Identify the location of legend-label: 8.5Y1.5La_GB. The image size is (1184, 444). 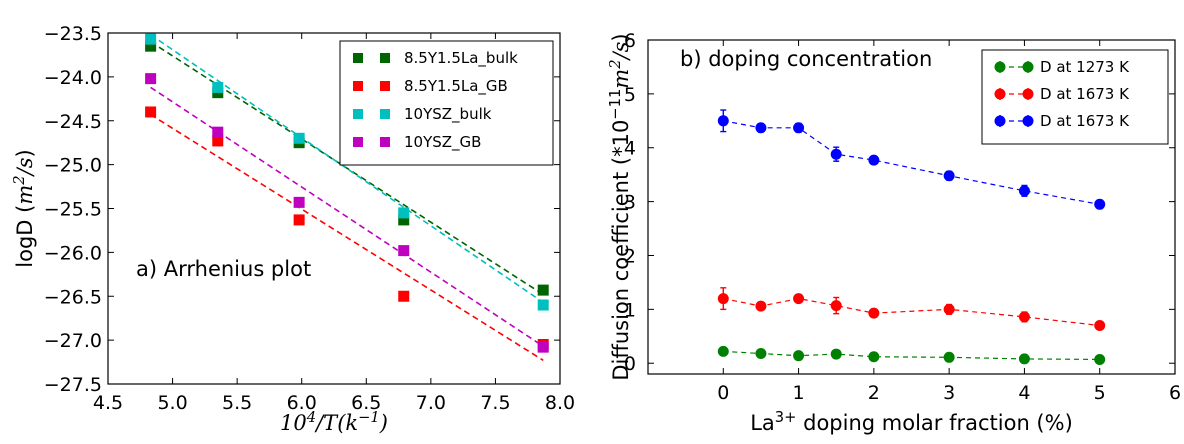
(456, 86).